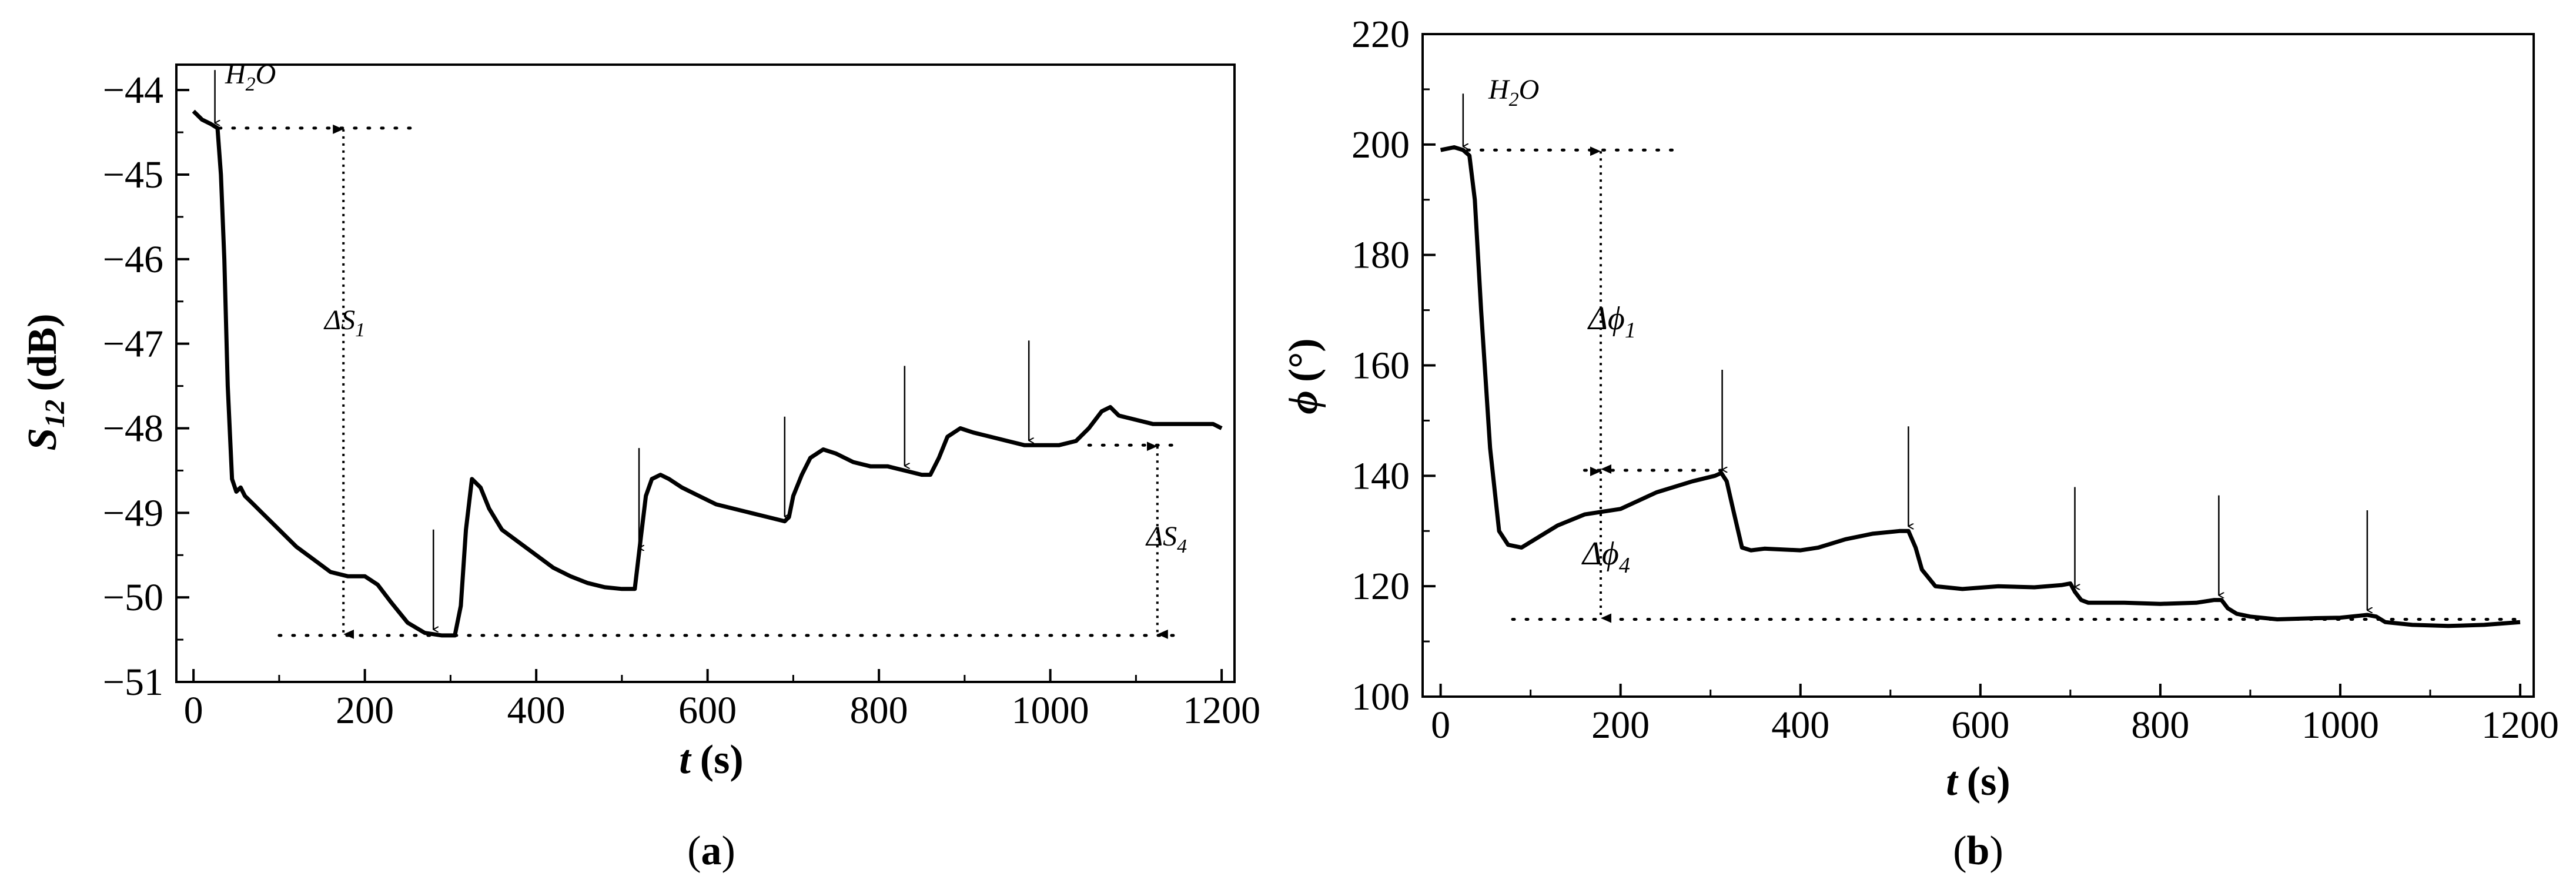  Describe the element at coordinates (133, 344) in the screenshot. I see `y-tick-label: −47` at that location.